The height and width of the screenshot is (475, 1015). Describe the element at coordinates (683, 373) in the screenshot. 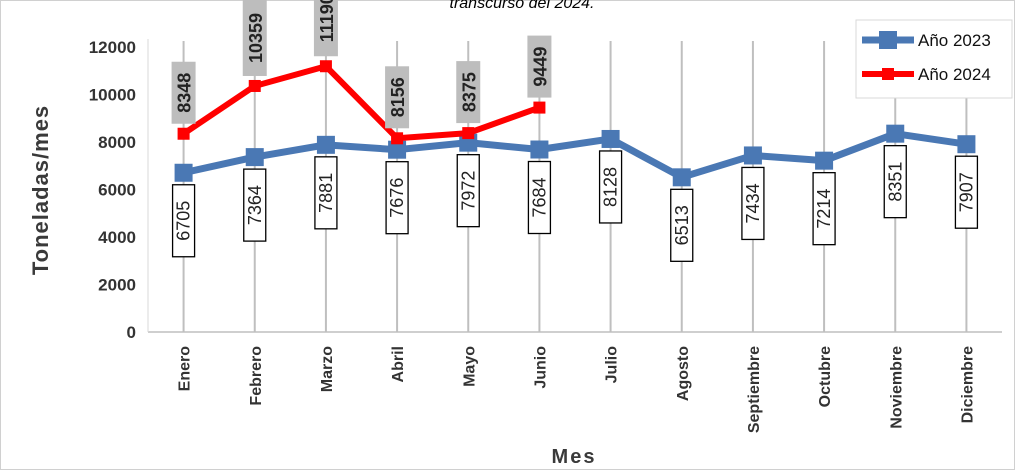

I see `x-tick-label: Agosto` at that location.